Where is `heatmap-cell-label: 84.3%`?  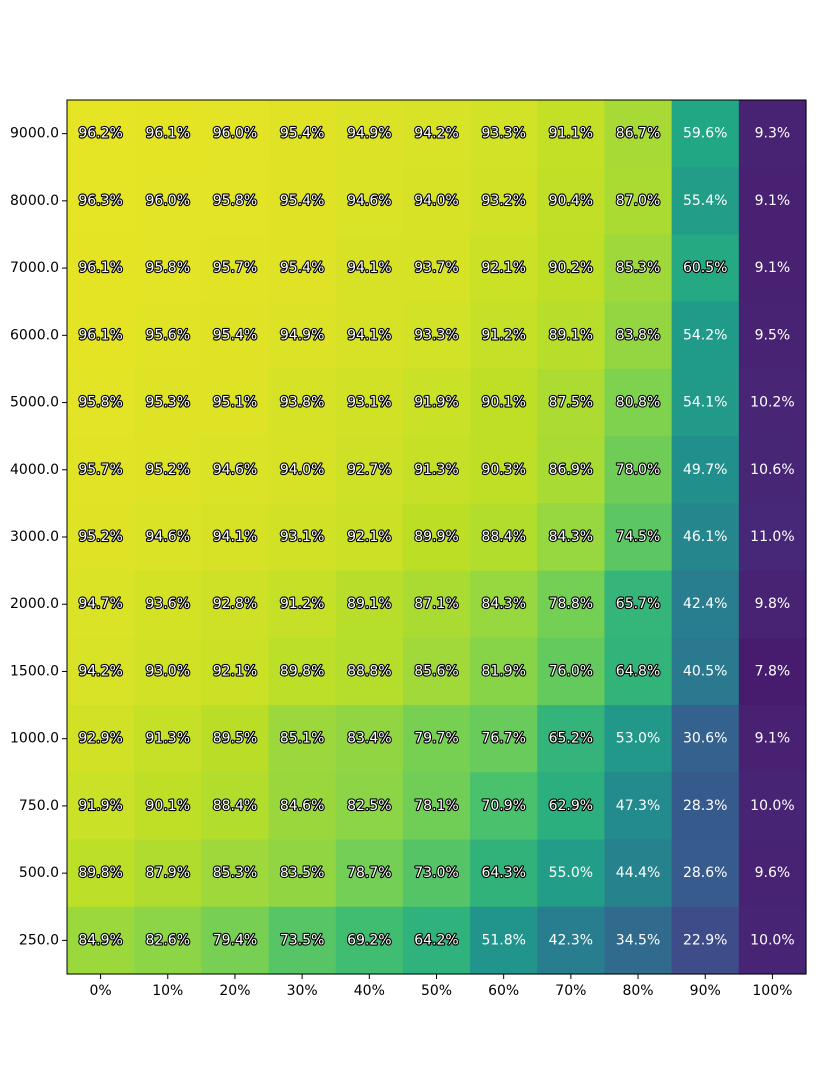 heatmap-cell-label: 84.3% is located at coordinates (571, 537).